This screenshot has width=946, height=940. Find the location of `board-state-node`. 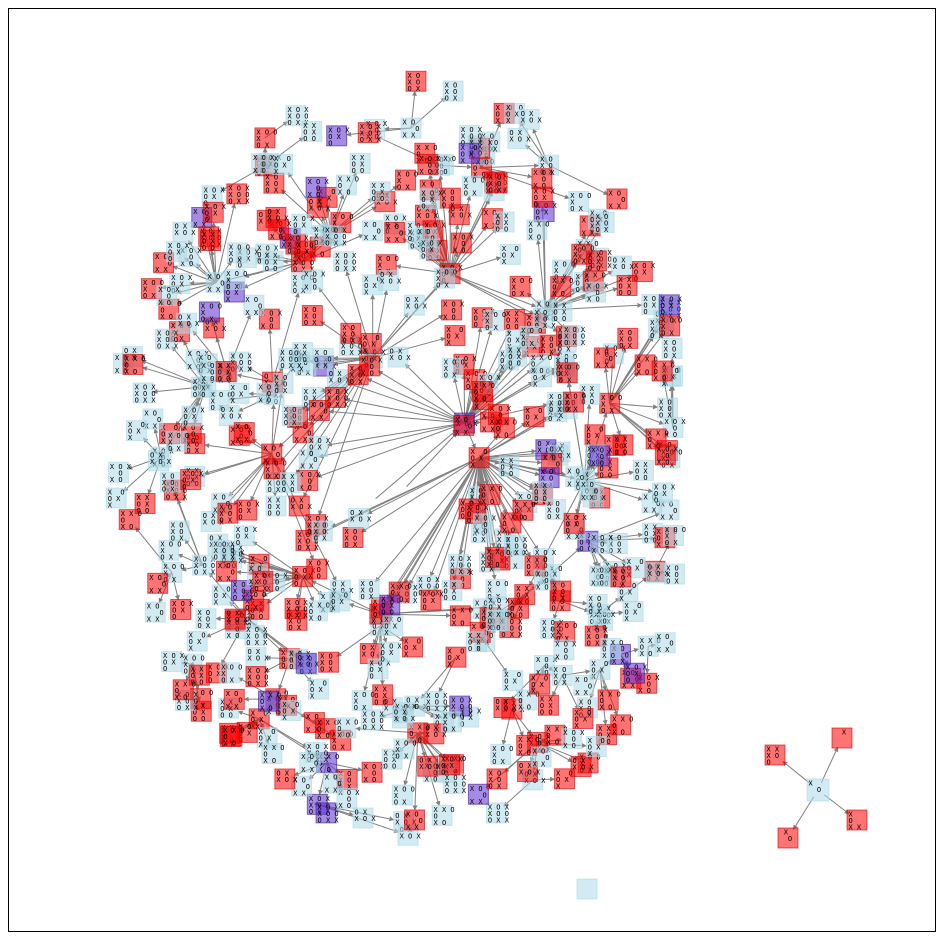

board-state-node is located at coordinates (587, 889).